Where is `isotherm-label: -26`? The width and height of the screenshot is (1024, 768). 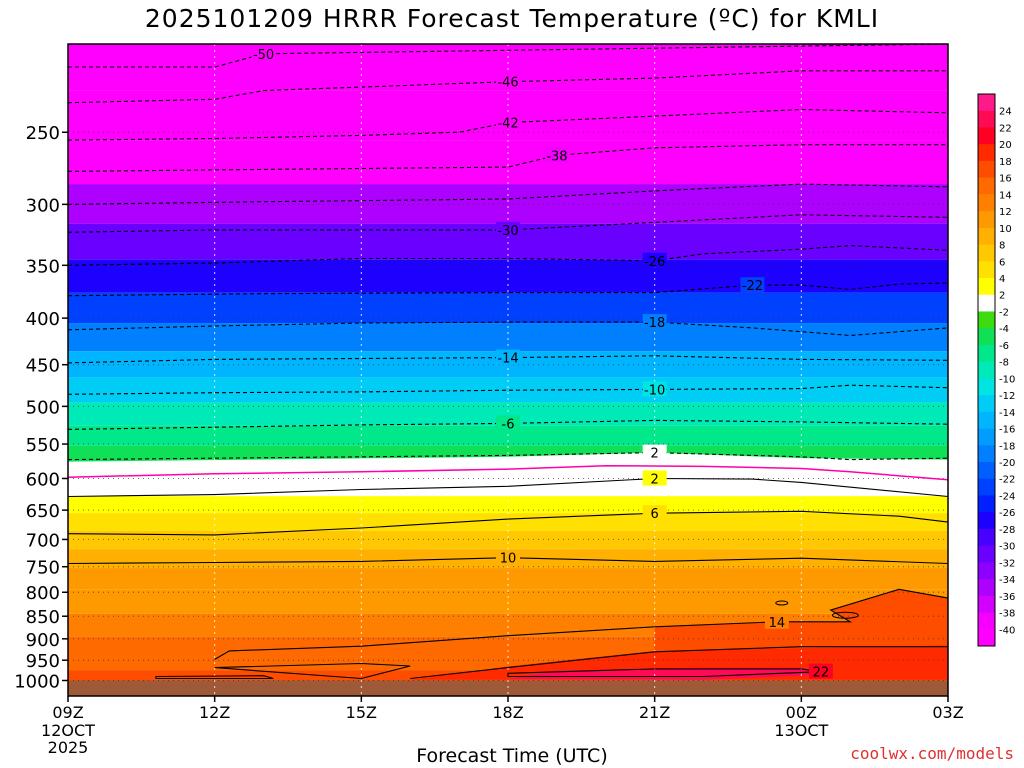
isotherm-label: -26 is located at coordinates (654, 262).